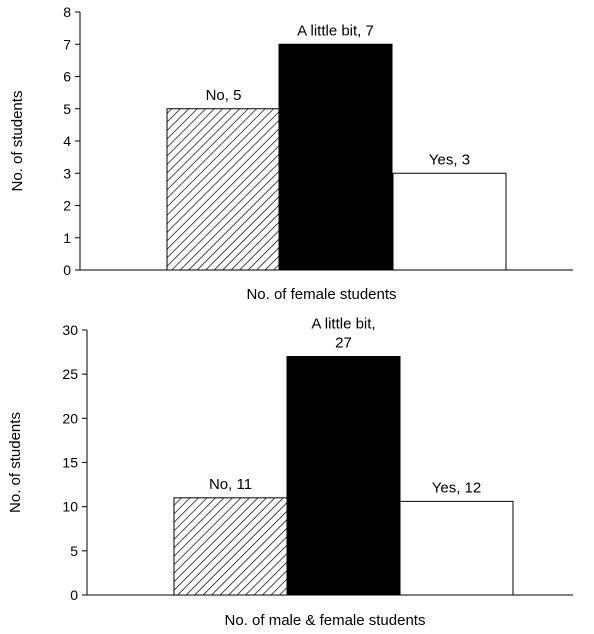  I want to click on y-tick-label: 6, so click(67, 77).